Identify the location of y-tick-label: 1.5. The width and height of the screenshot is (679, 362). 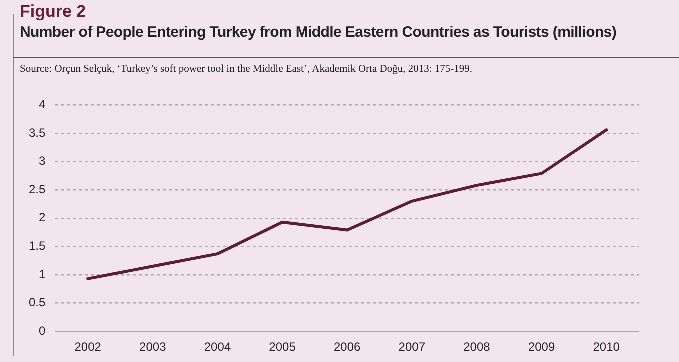
(37, 246).